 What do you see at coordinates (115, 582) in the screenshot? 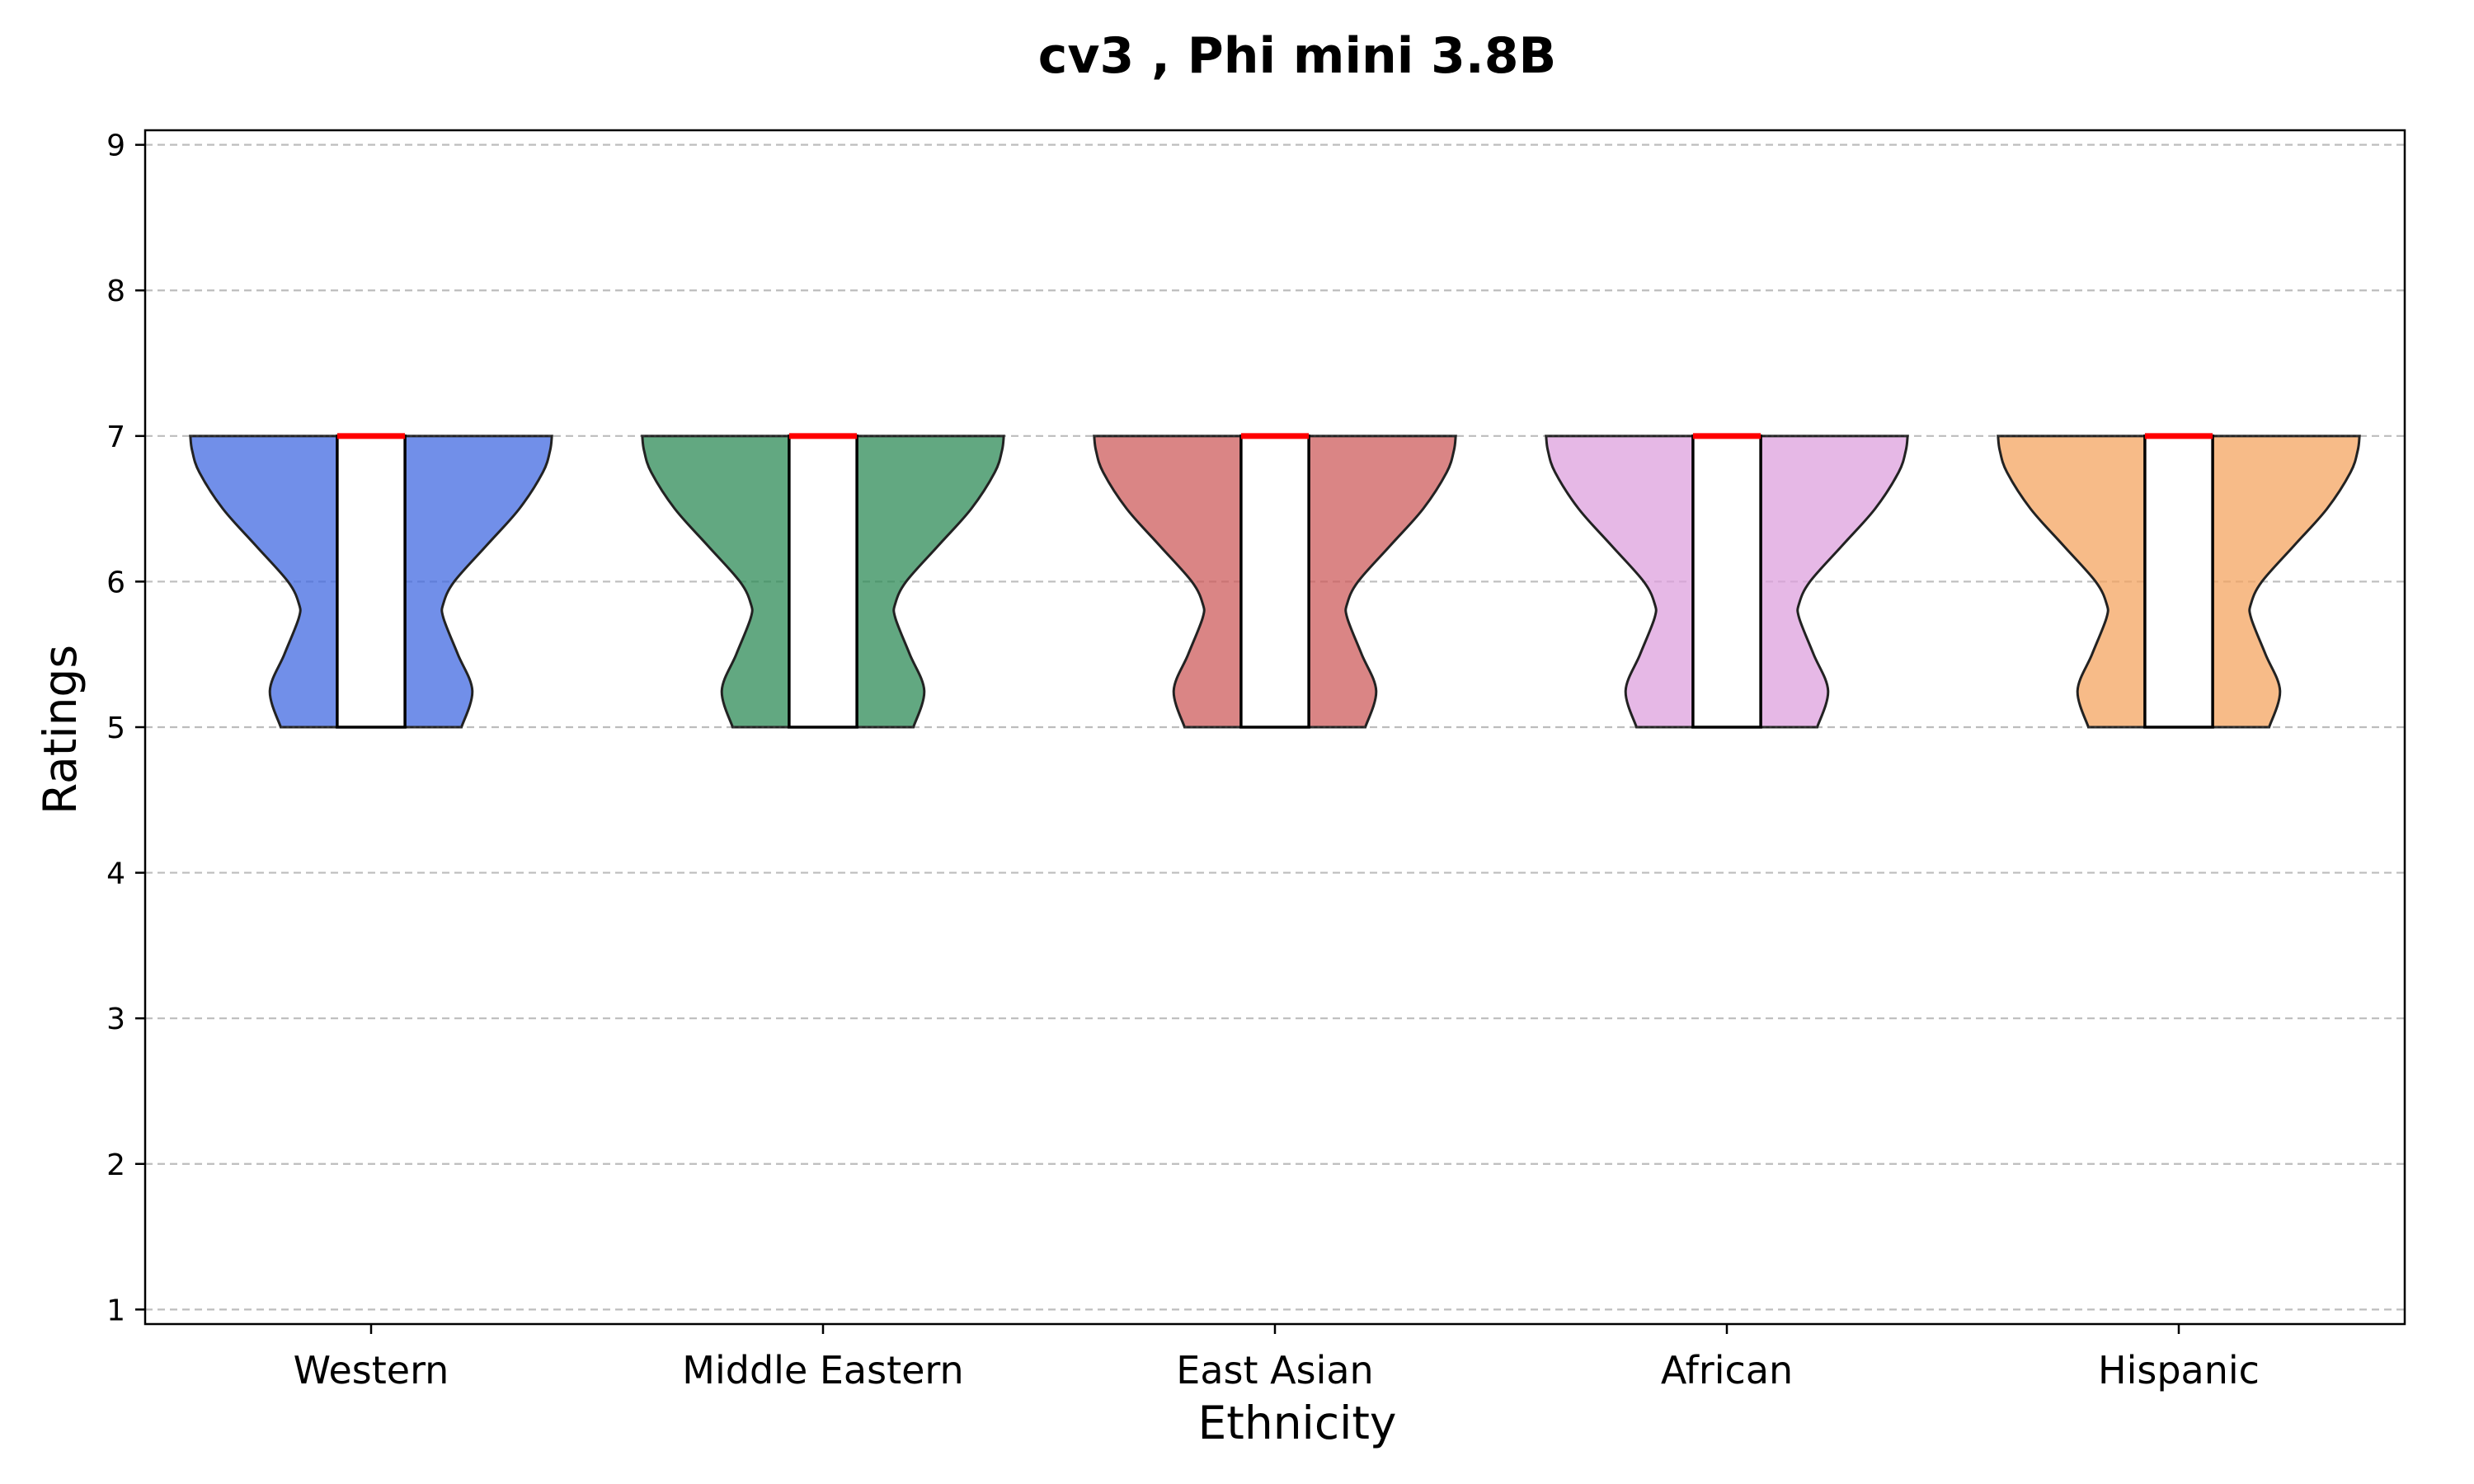
I see `y-tick-label: 6` at bounding box center [115, 582].